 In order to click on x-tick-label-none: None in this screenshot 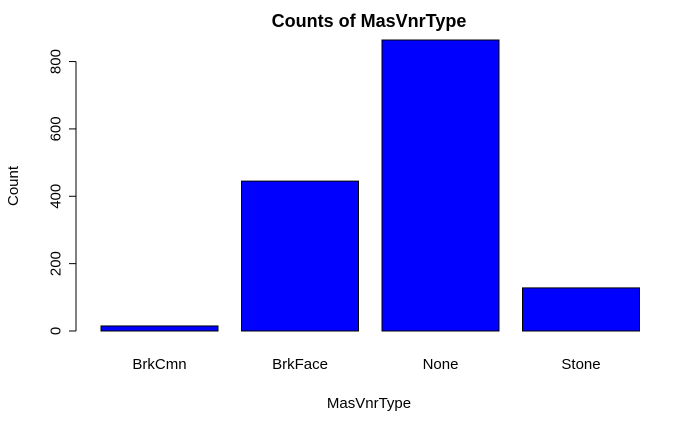, I will do `click(441, 364)`.